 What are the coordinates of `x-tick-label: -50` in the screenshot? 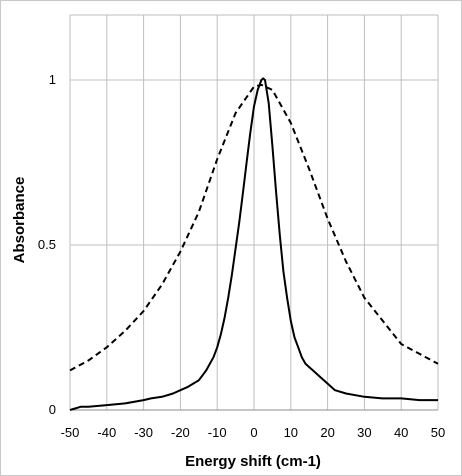 It's located at (70, 432).